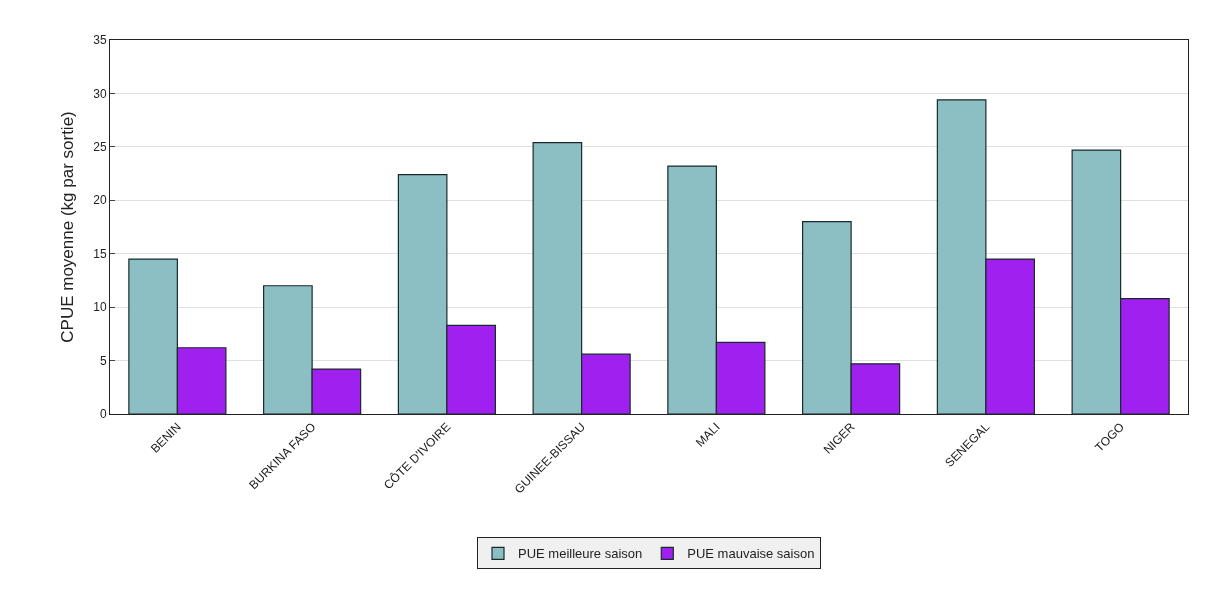 Image resolution: width=1208 pixels, height=604 pixels. I want to click on y-tick-label: 10, so click(100, 307).